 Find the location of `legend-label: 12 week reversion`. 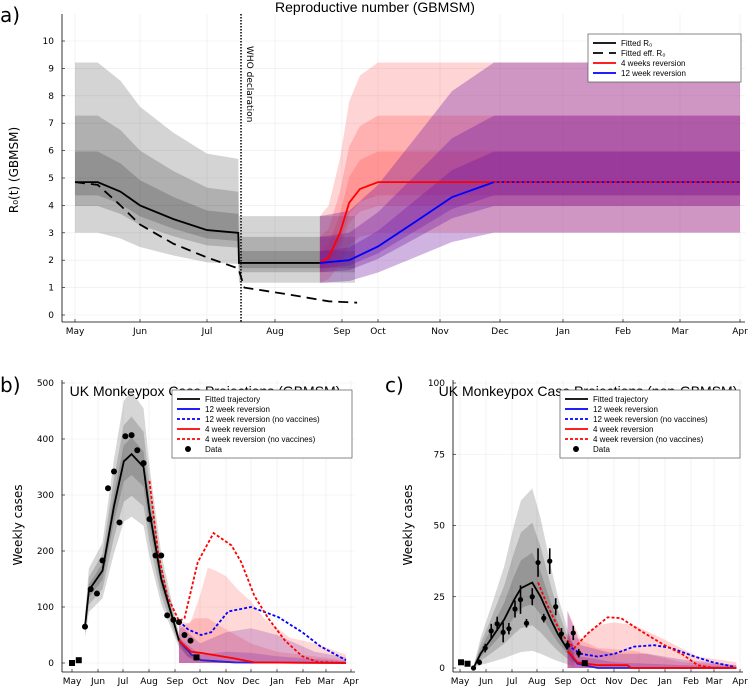

legend-label: 12 week reversion is located at coordinates (625, 409).